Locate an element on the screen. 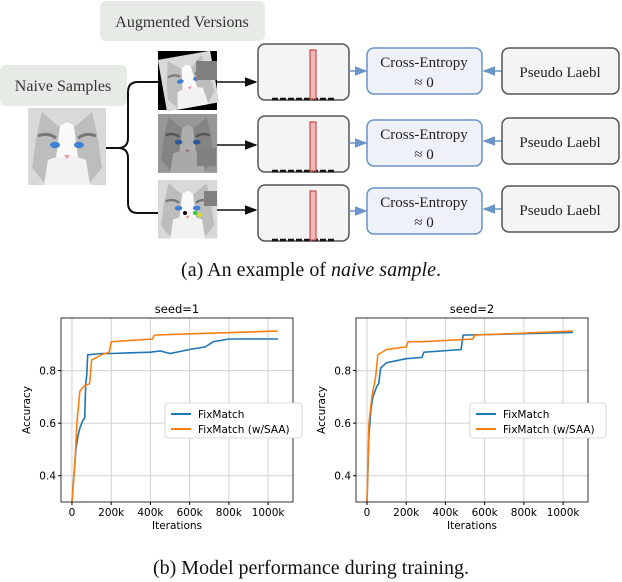 The height and width of the screenshot is (582, 622). augmented-label-box is located at coordinates (182, 21).